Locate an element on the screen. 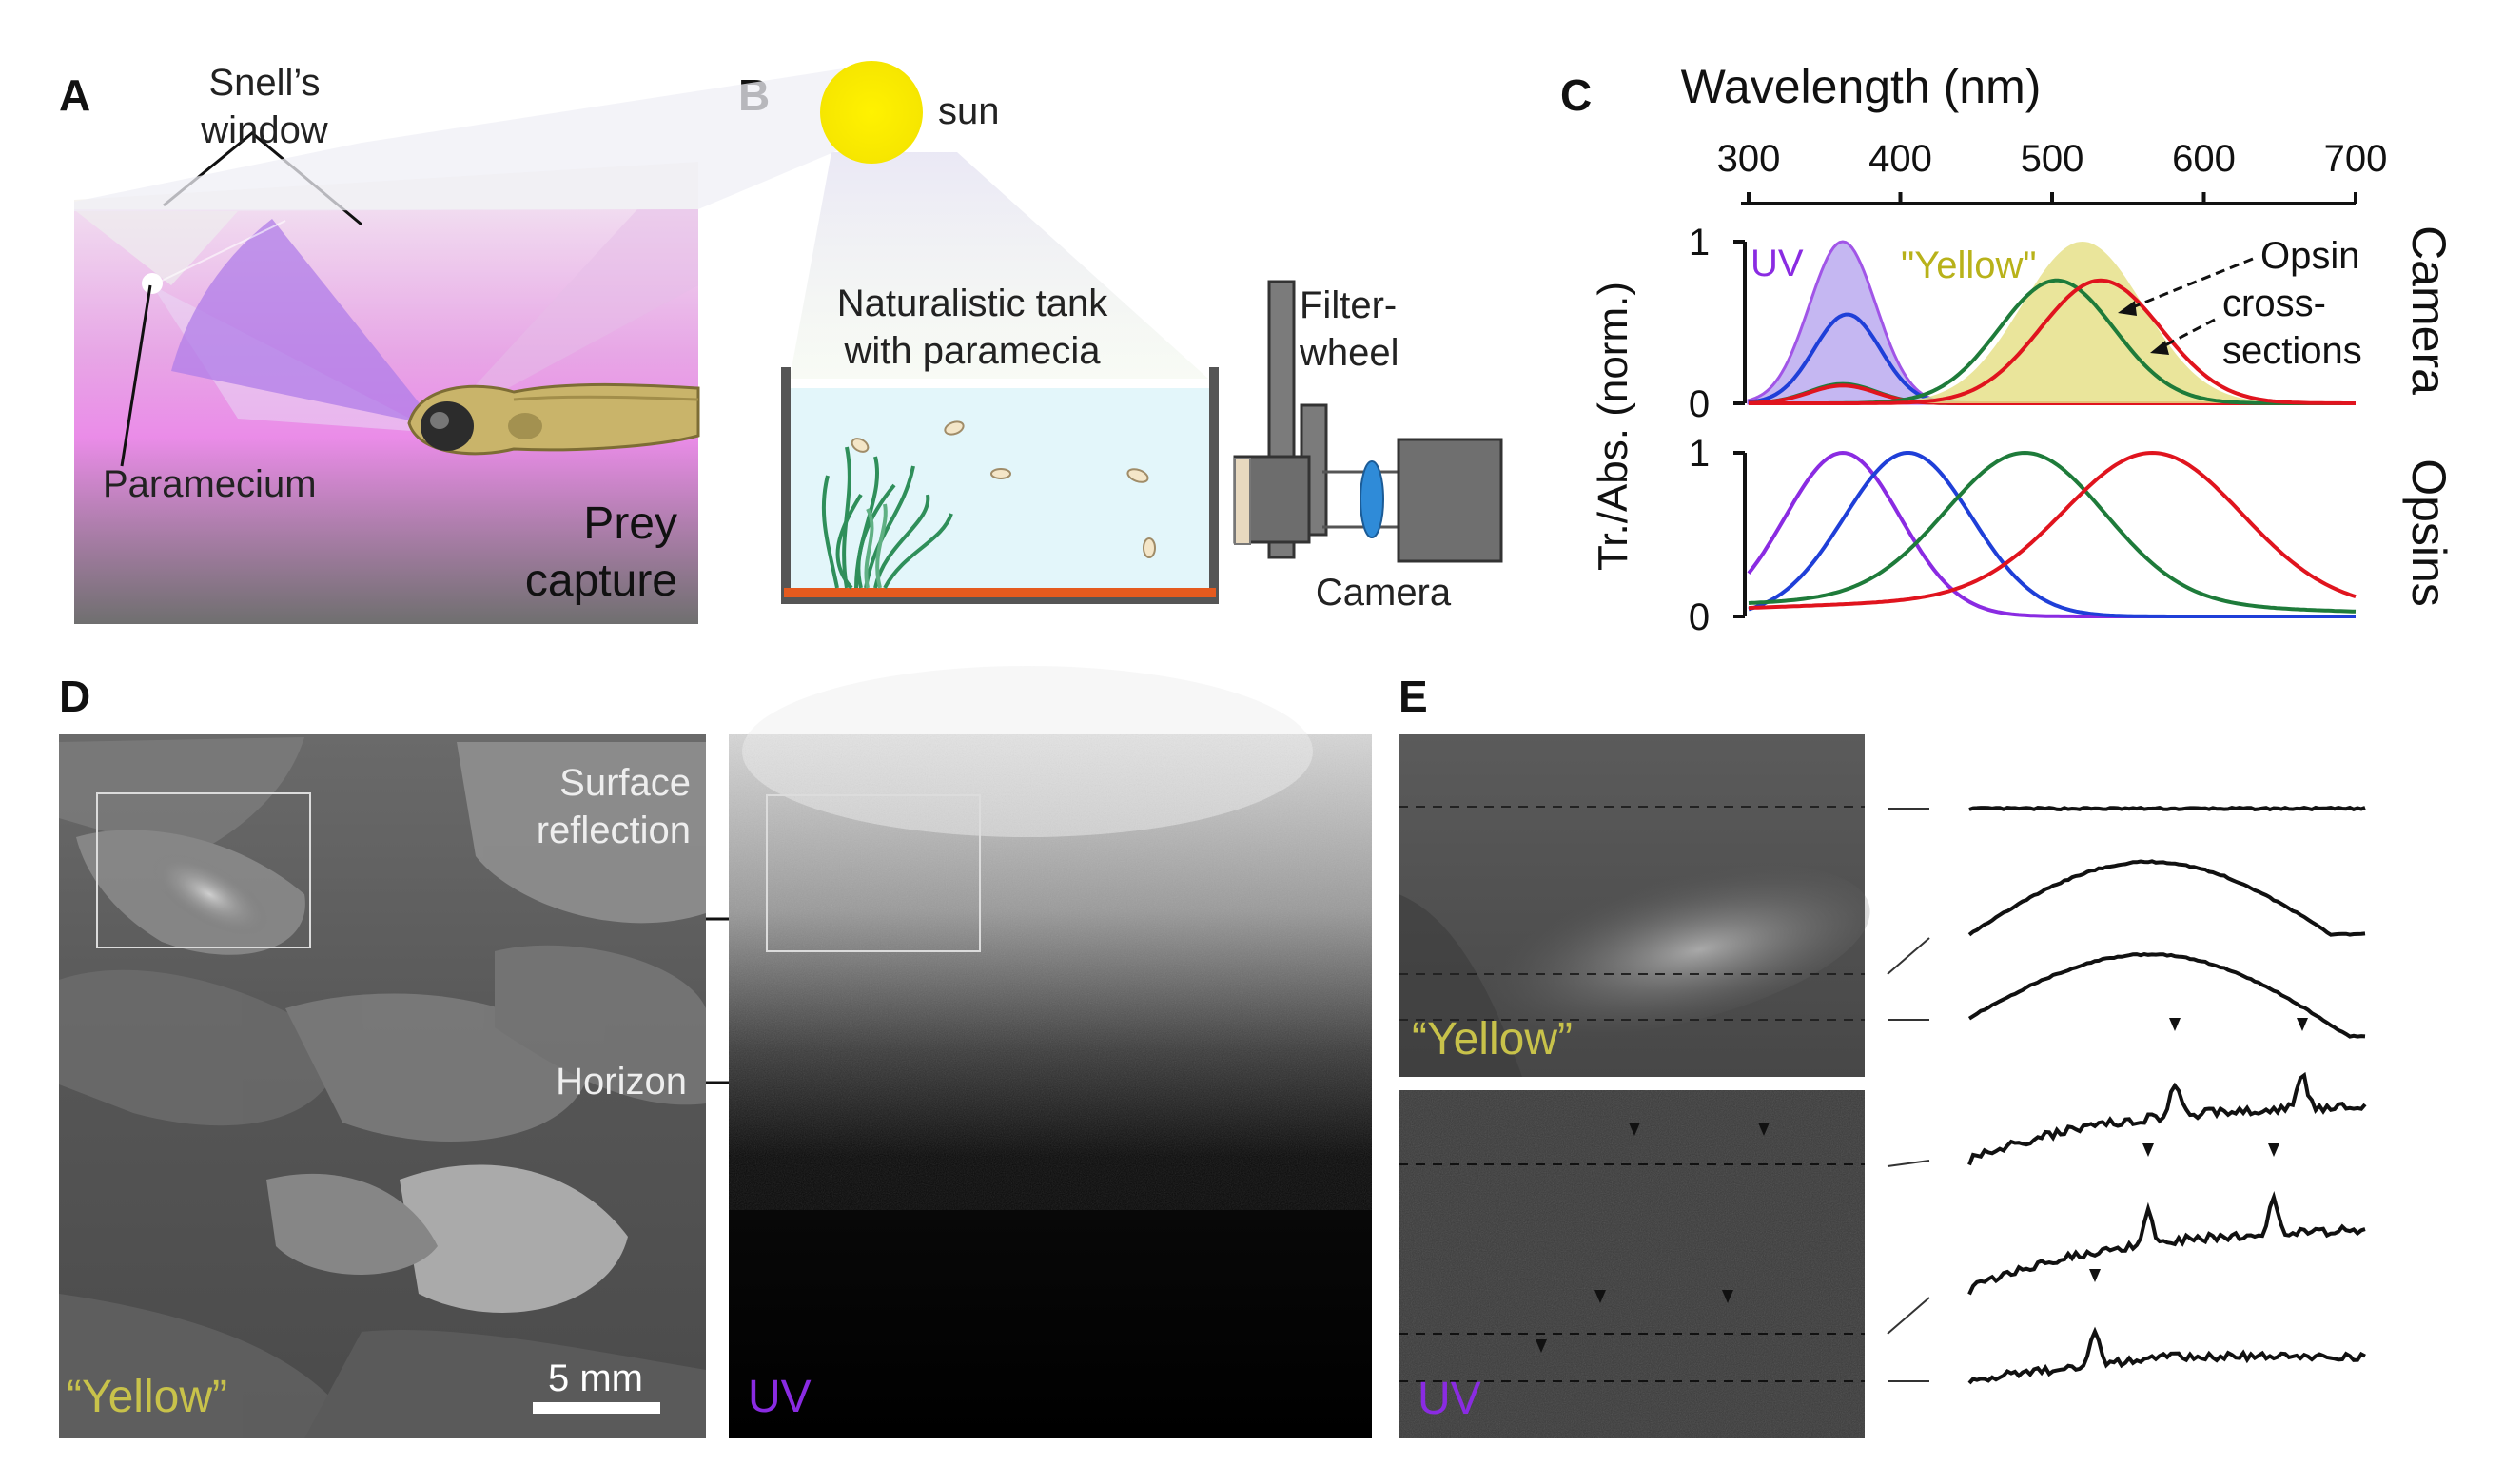  c-camera-ytick-0: 0 is located at coordinates (1699, 404).